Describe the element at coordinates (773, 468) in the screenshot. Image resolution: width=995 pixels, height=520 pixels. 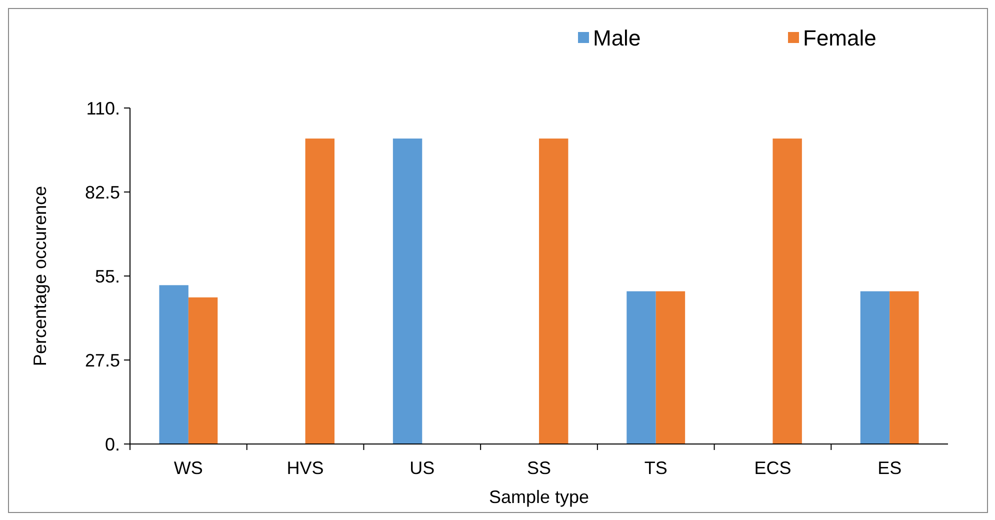
I see `x-tick-label: ECS` at that location.